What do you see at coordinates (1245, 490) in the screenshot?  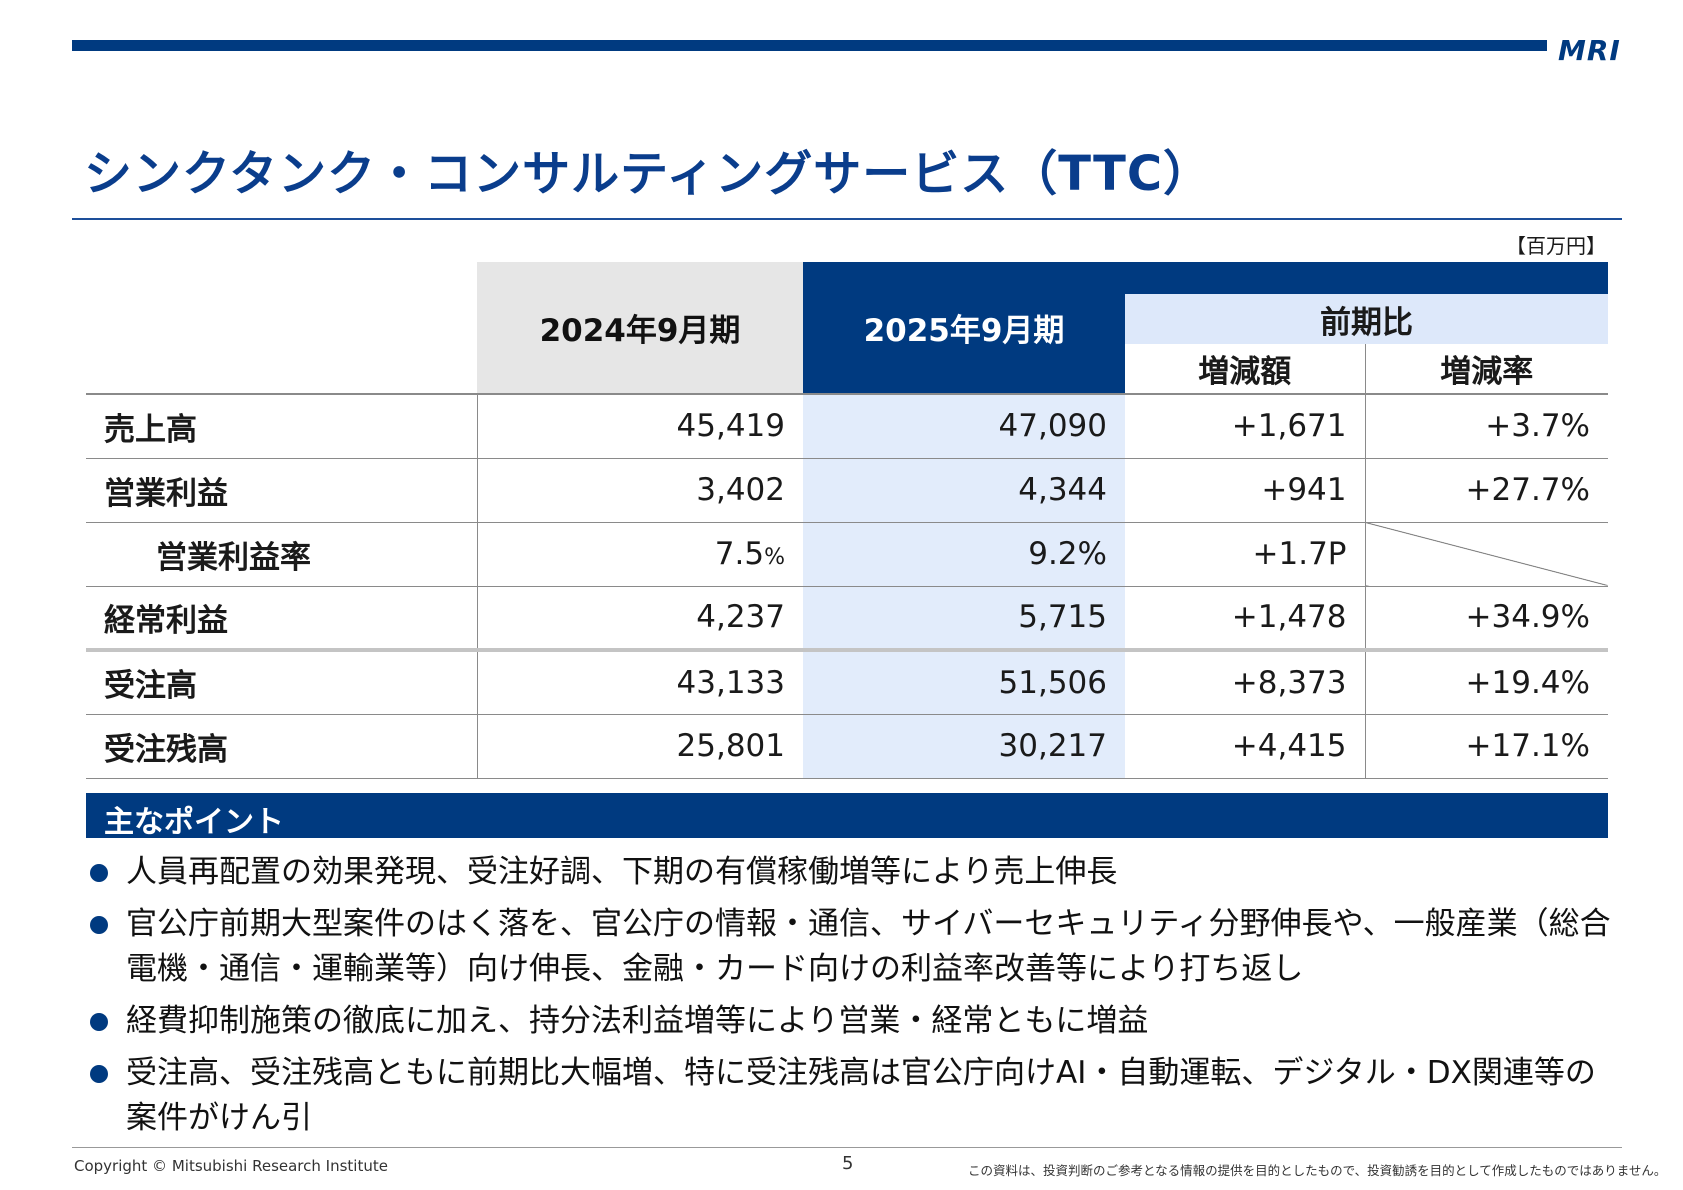 I see `cell-diff: +941` at bounding box center [1245, 490].